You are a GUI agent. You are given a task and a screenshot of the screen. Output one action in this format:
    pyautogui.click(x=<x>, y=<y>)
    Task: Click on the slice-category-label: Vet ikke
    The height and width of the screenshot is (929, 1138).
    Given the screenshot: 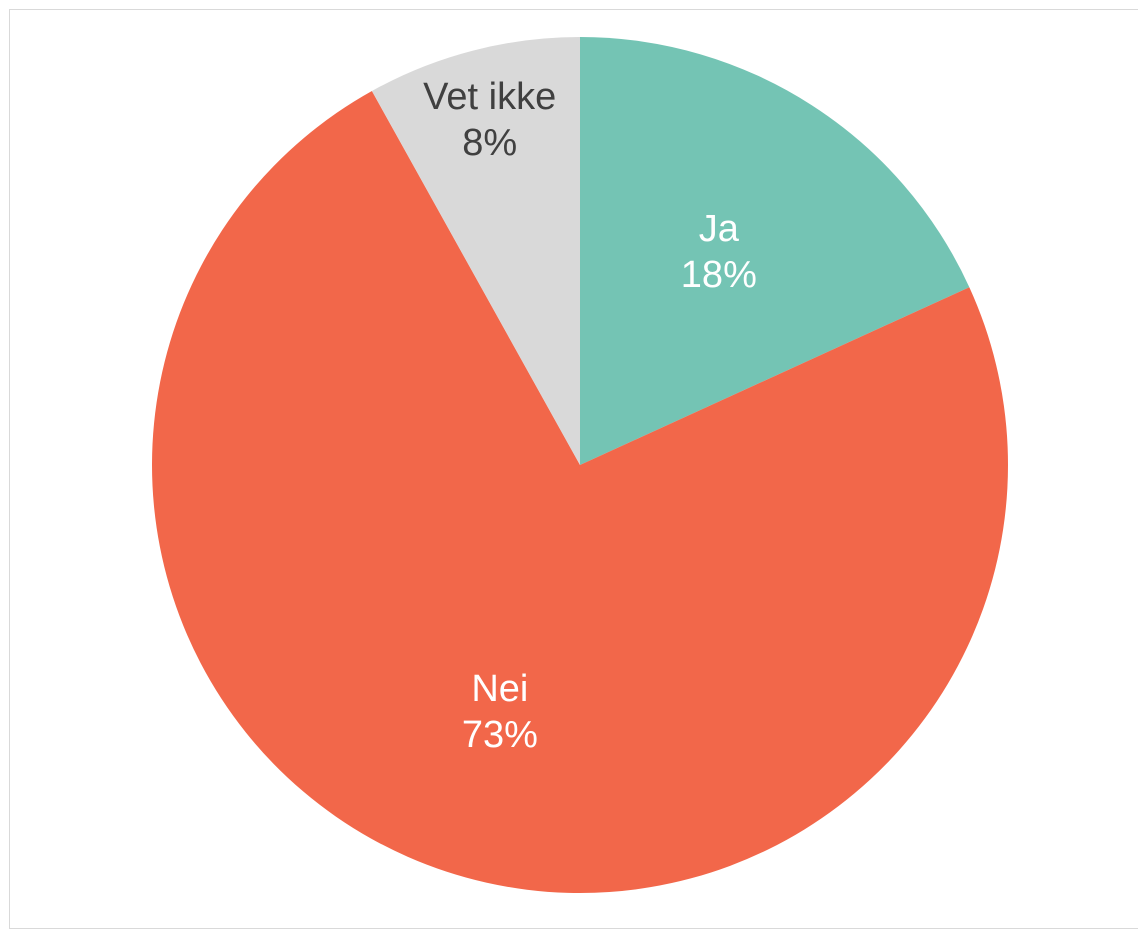 What is the action you would take?
    pyautogui.click(x=489, y=97)
    